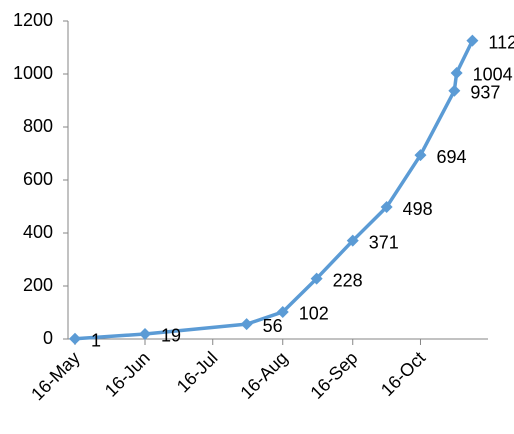  I want to click on x-tick-label: 16-Jul, so click(197, 372).